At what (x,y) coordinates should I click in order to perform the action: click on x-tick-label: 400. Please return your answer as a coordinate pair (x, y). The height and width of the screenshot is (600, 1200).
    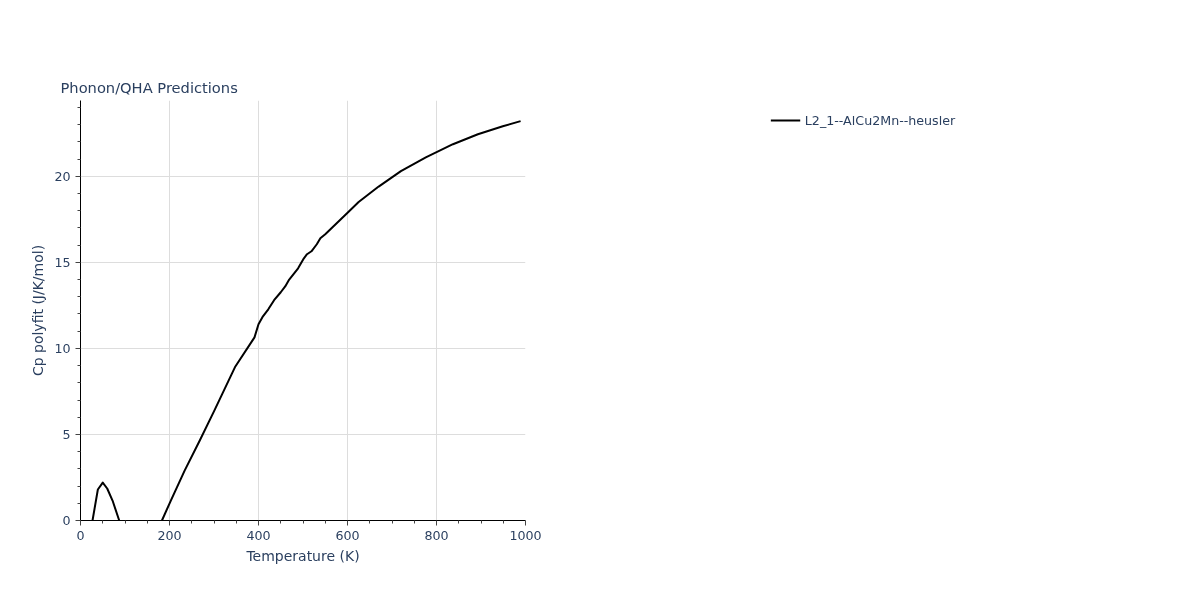
    Looking at the image, I should click on (258, 535).